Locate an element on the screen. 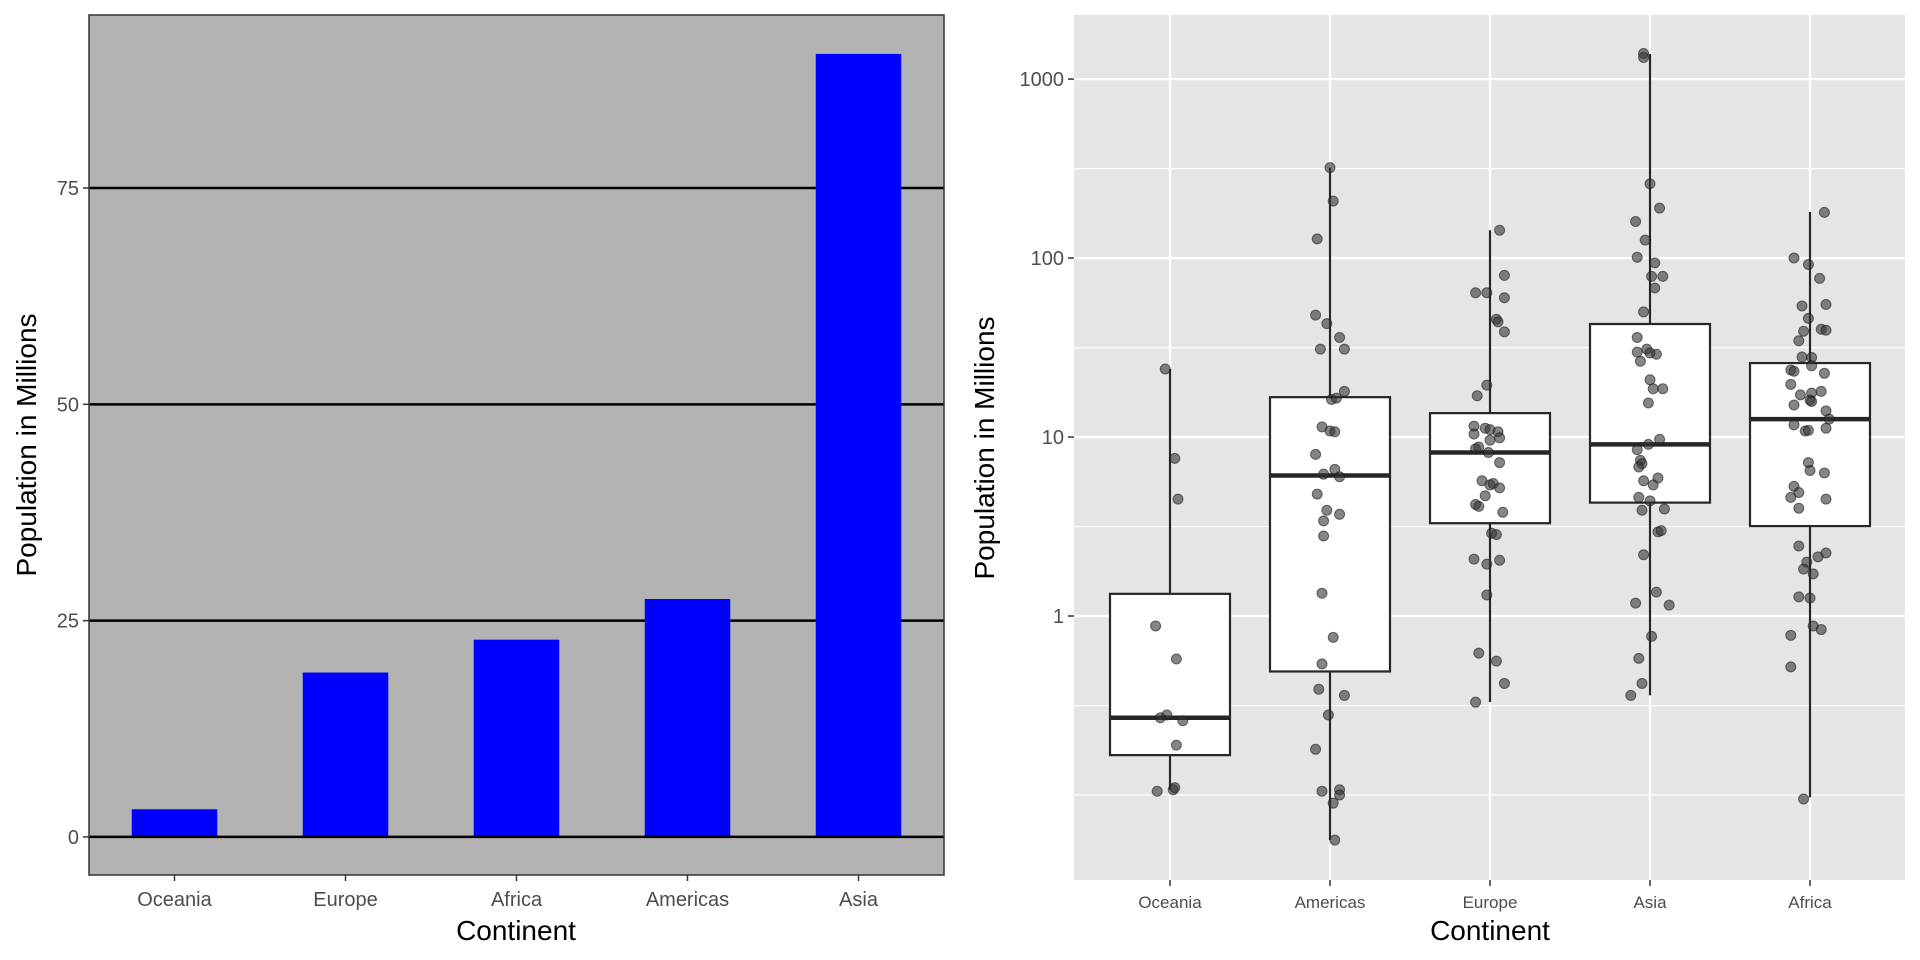 This screenshot has width=1920, height=960. right-x-tick-label: Europe is located at coordinates (1490, 902).